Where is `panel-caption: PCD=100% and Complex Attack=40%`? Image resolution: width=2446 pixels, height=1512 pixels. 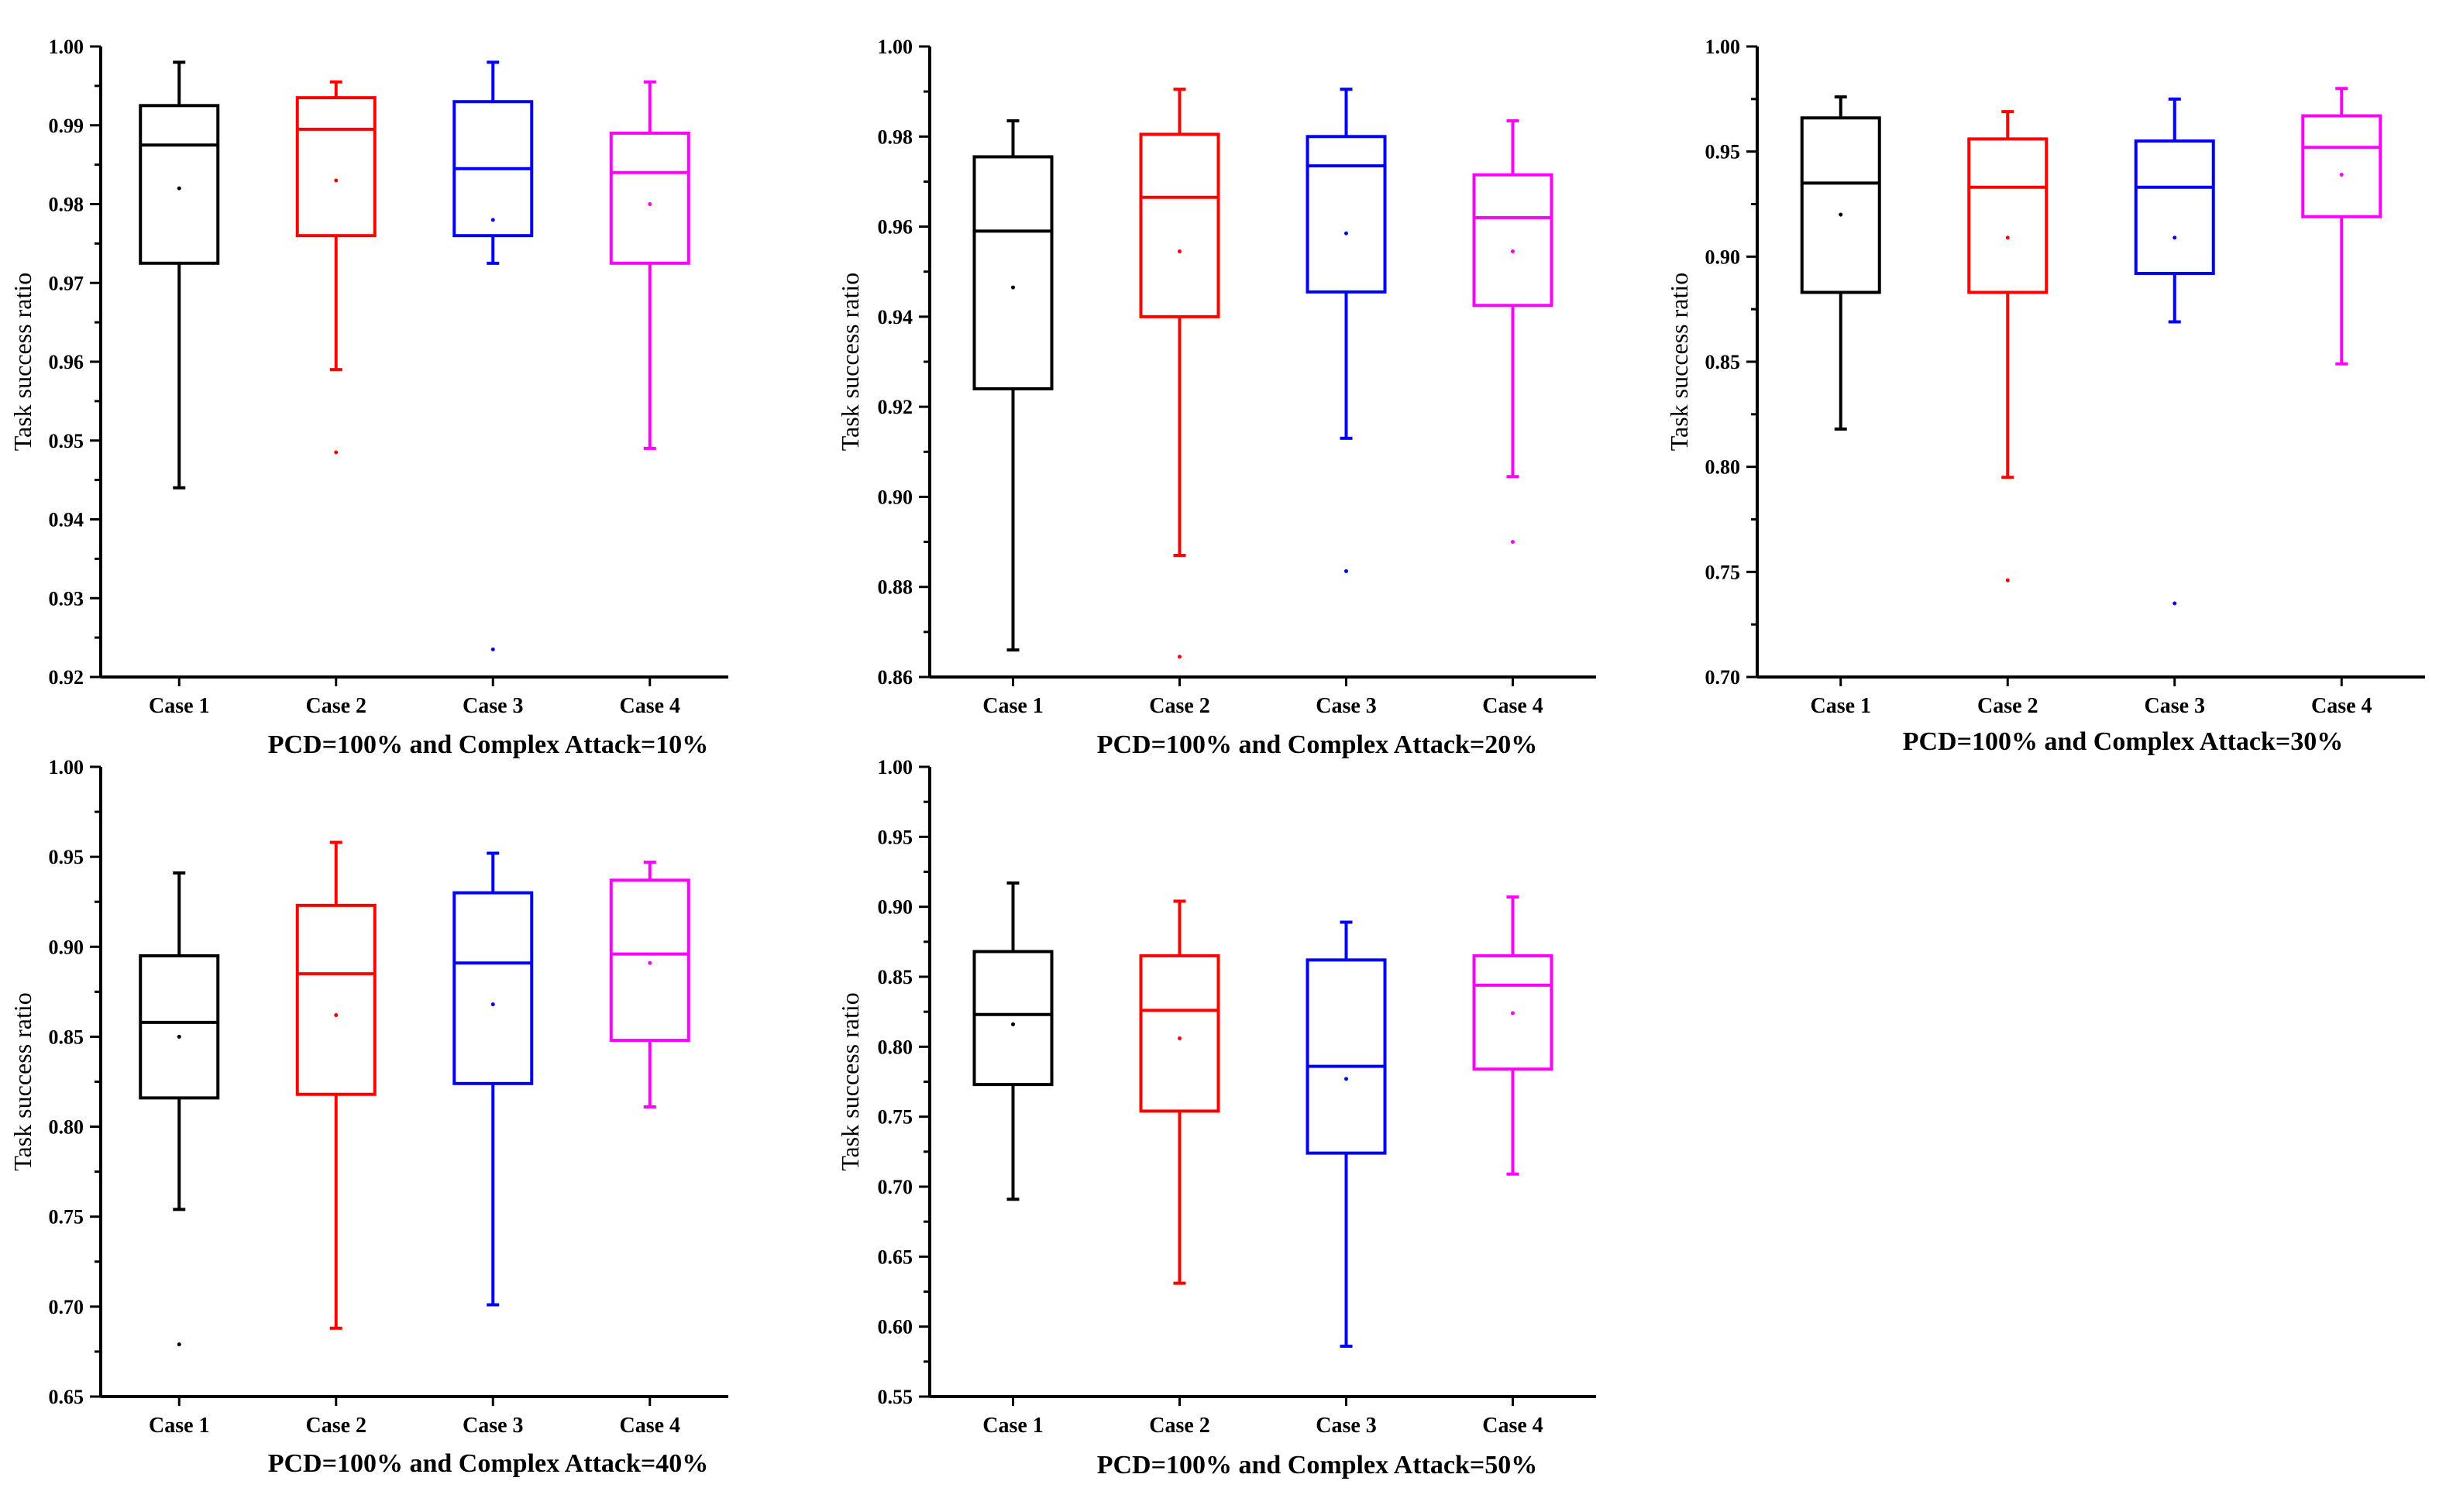 panel-caption: PCD=100% and Complex Attack=40% is located at coordinates (488, 1463).